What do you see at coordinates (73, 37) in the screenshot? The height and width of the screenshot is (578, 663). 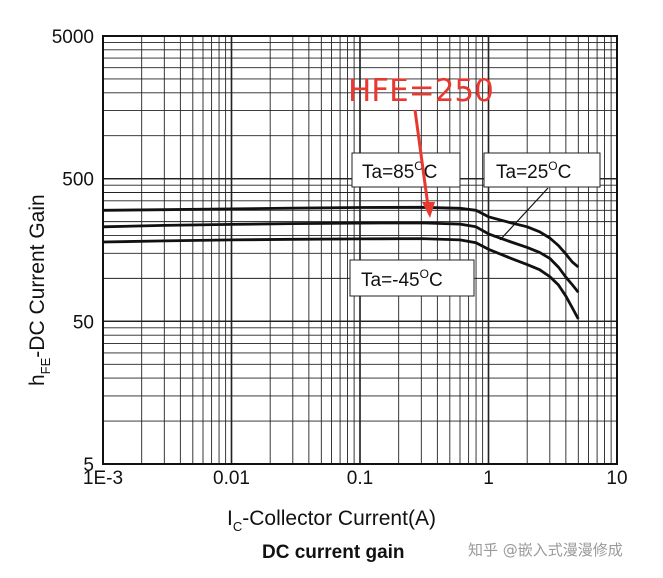 I see `y-tick-label: 5000` at bounding box center [73, 37].